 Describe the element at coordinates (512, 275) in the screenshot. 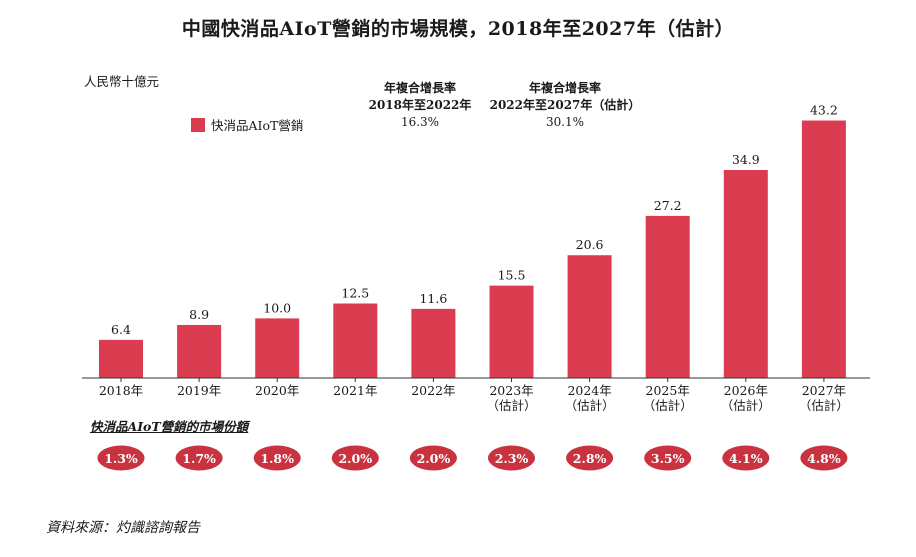

I see `data-label: 15.5` at that location.